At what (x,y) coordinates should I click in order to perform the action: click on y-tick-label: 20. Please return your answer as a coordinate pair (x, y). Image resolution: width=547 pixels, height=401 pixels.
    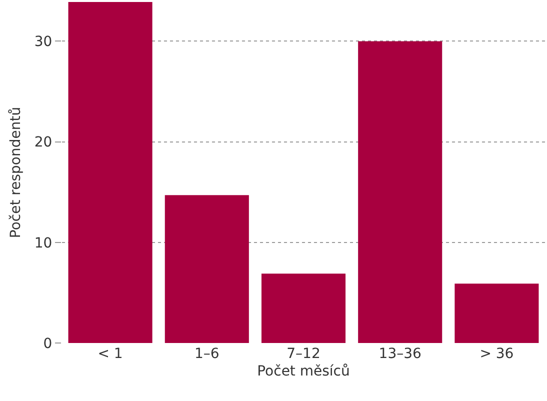
    Looking at the image, I should click on (43, 142).